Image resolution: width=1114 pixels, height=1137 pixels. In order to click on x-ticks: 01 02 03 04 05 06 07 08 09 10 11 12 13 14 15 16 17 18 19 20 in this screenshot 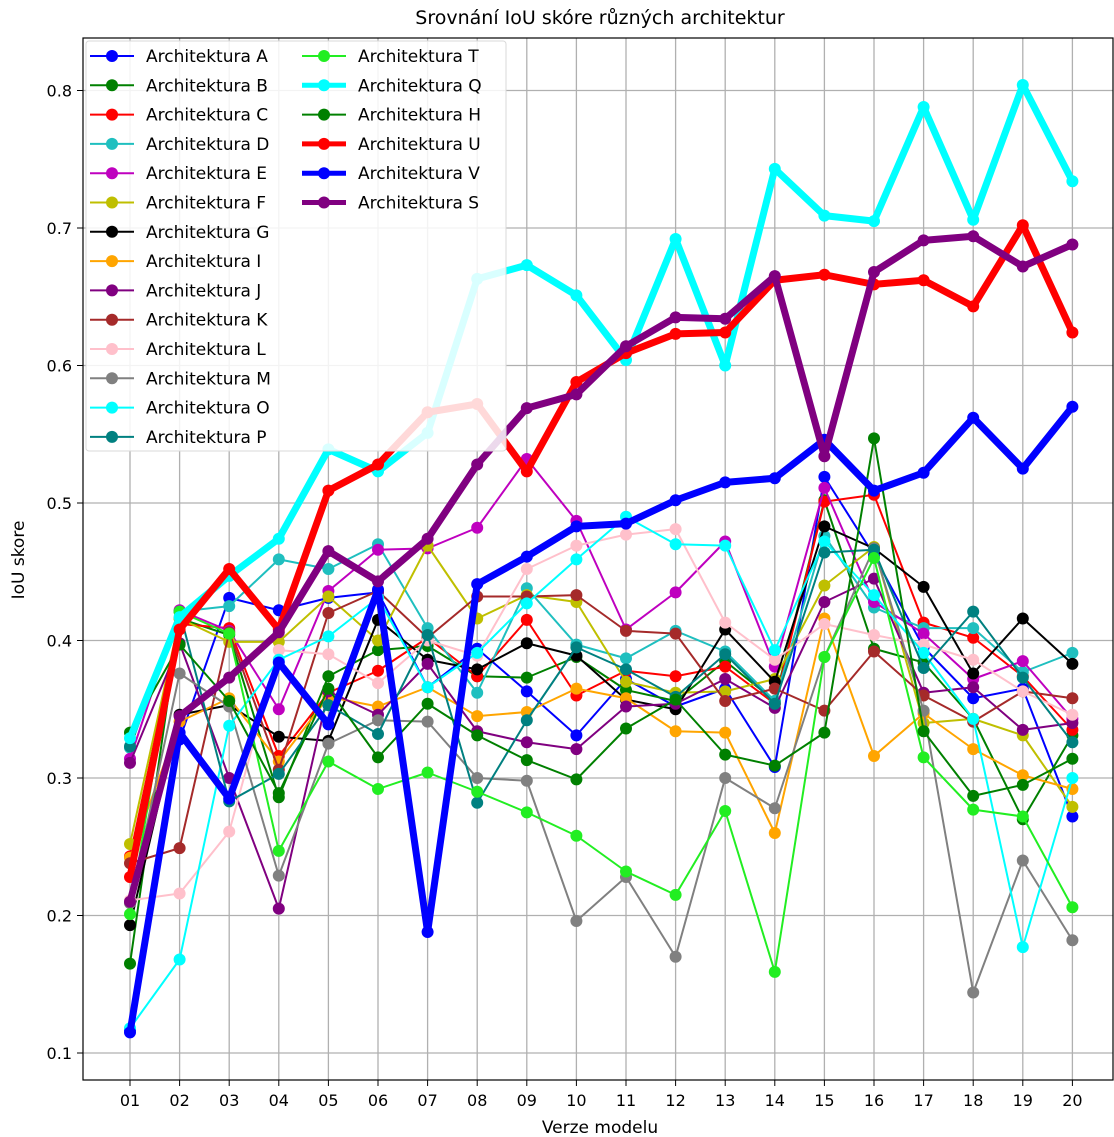, I will do `click(601, 1095)`.